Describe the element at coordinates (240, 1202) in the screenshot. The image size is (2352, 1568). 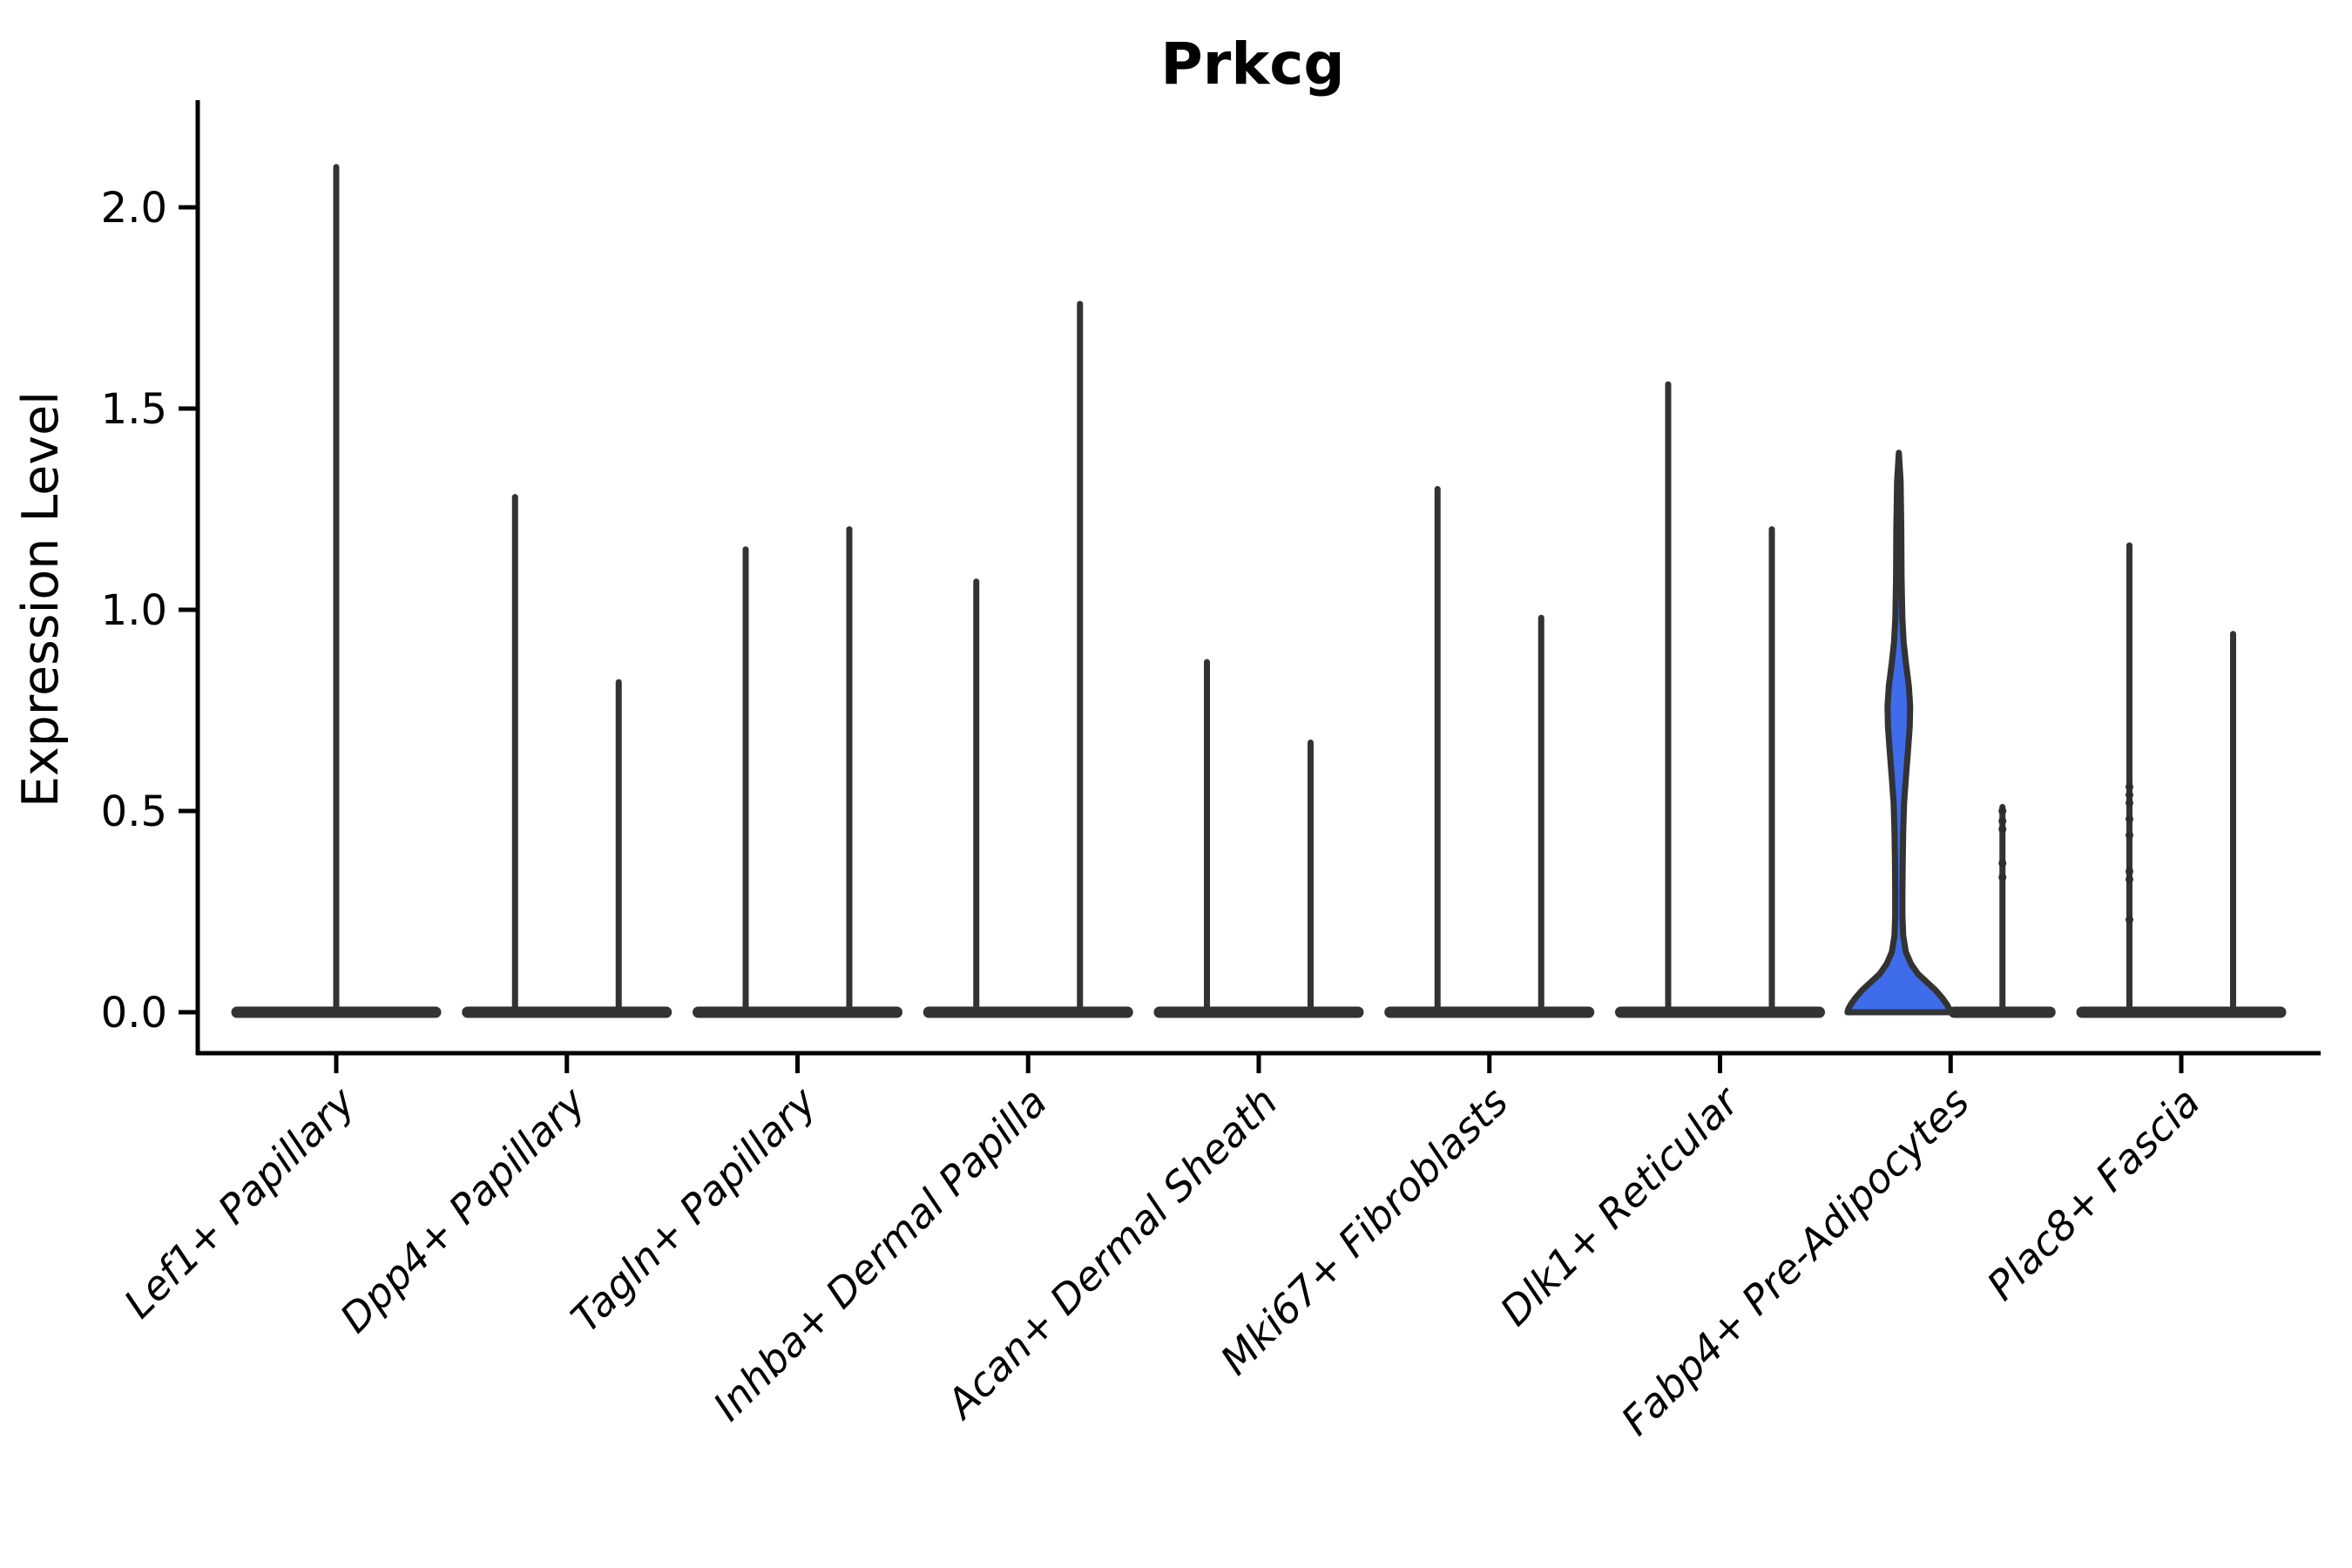
I see `x-tick-label: Lef1+ Papillary` at that location.